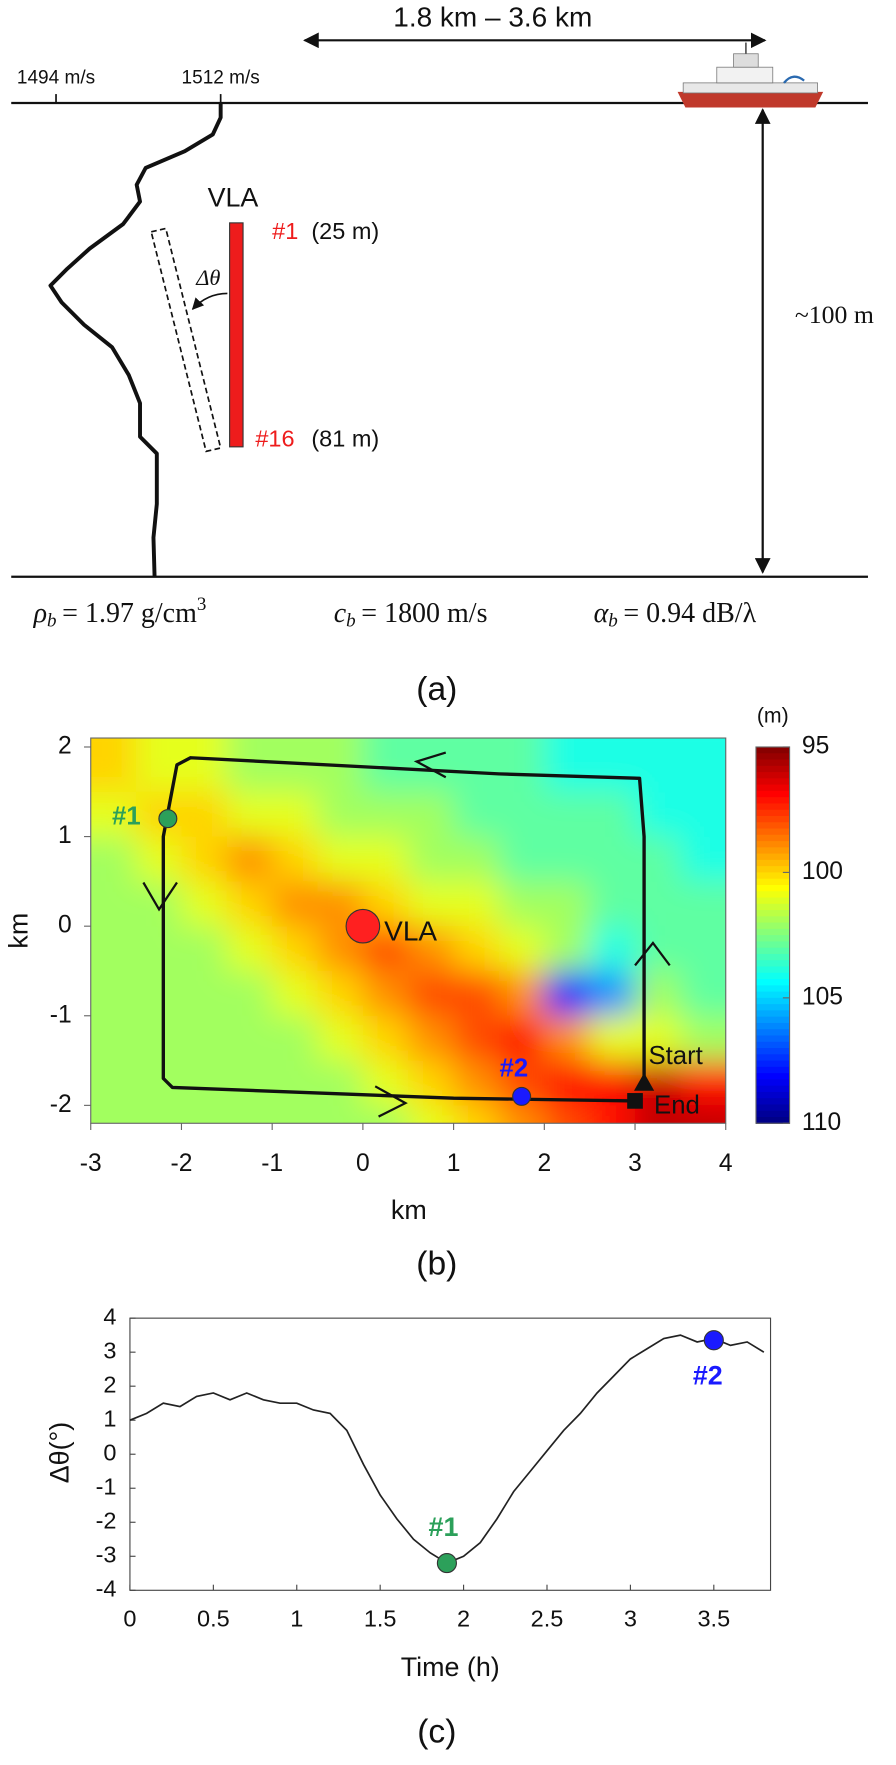  What do you see at coordinates (40, 613) in the screenshot?
I see `param-symbol: ρ` at bounding box center [40, 613].